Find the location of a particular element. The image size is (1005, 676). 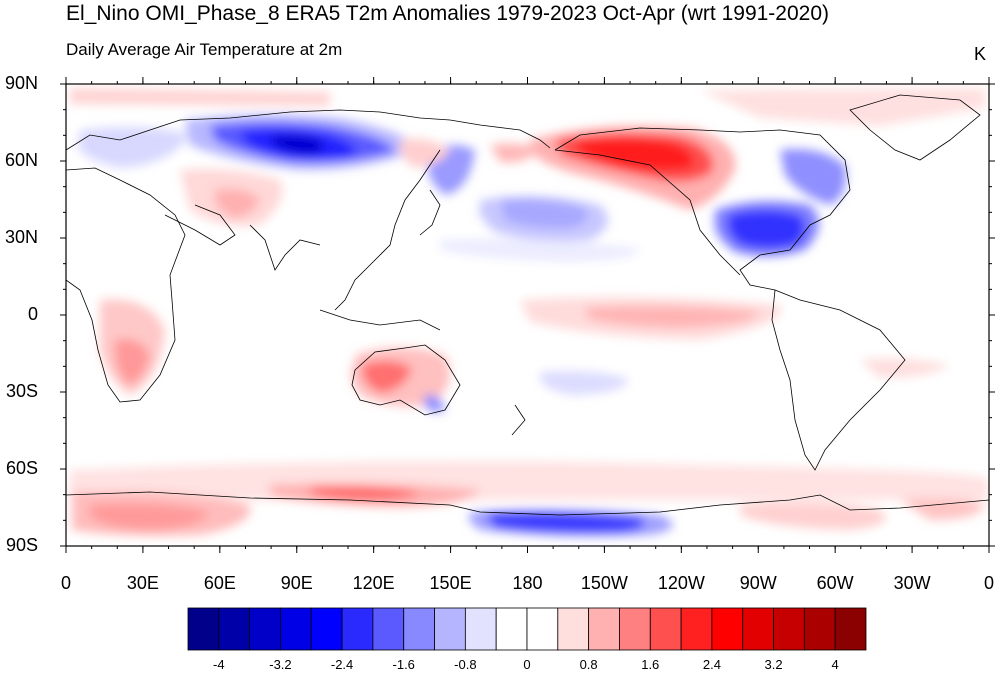

colorbar-tick-label: 0.8 is located at coordinates (588, 664).